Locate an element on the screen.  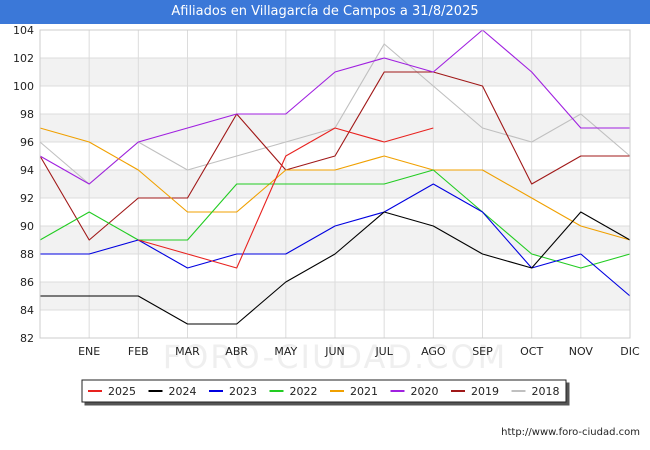
watermark: FORO-CIUDAD.COM is located at coordinates (335, 357).